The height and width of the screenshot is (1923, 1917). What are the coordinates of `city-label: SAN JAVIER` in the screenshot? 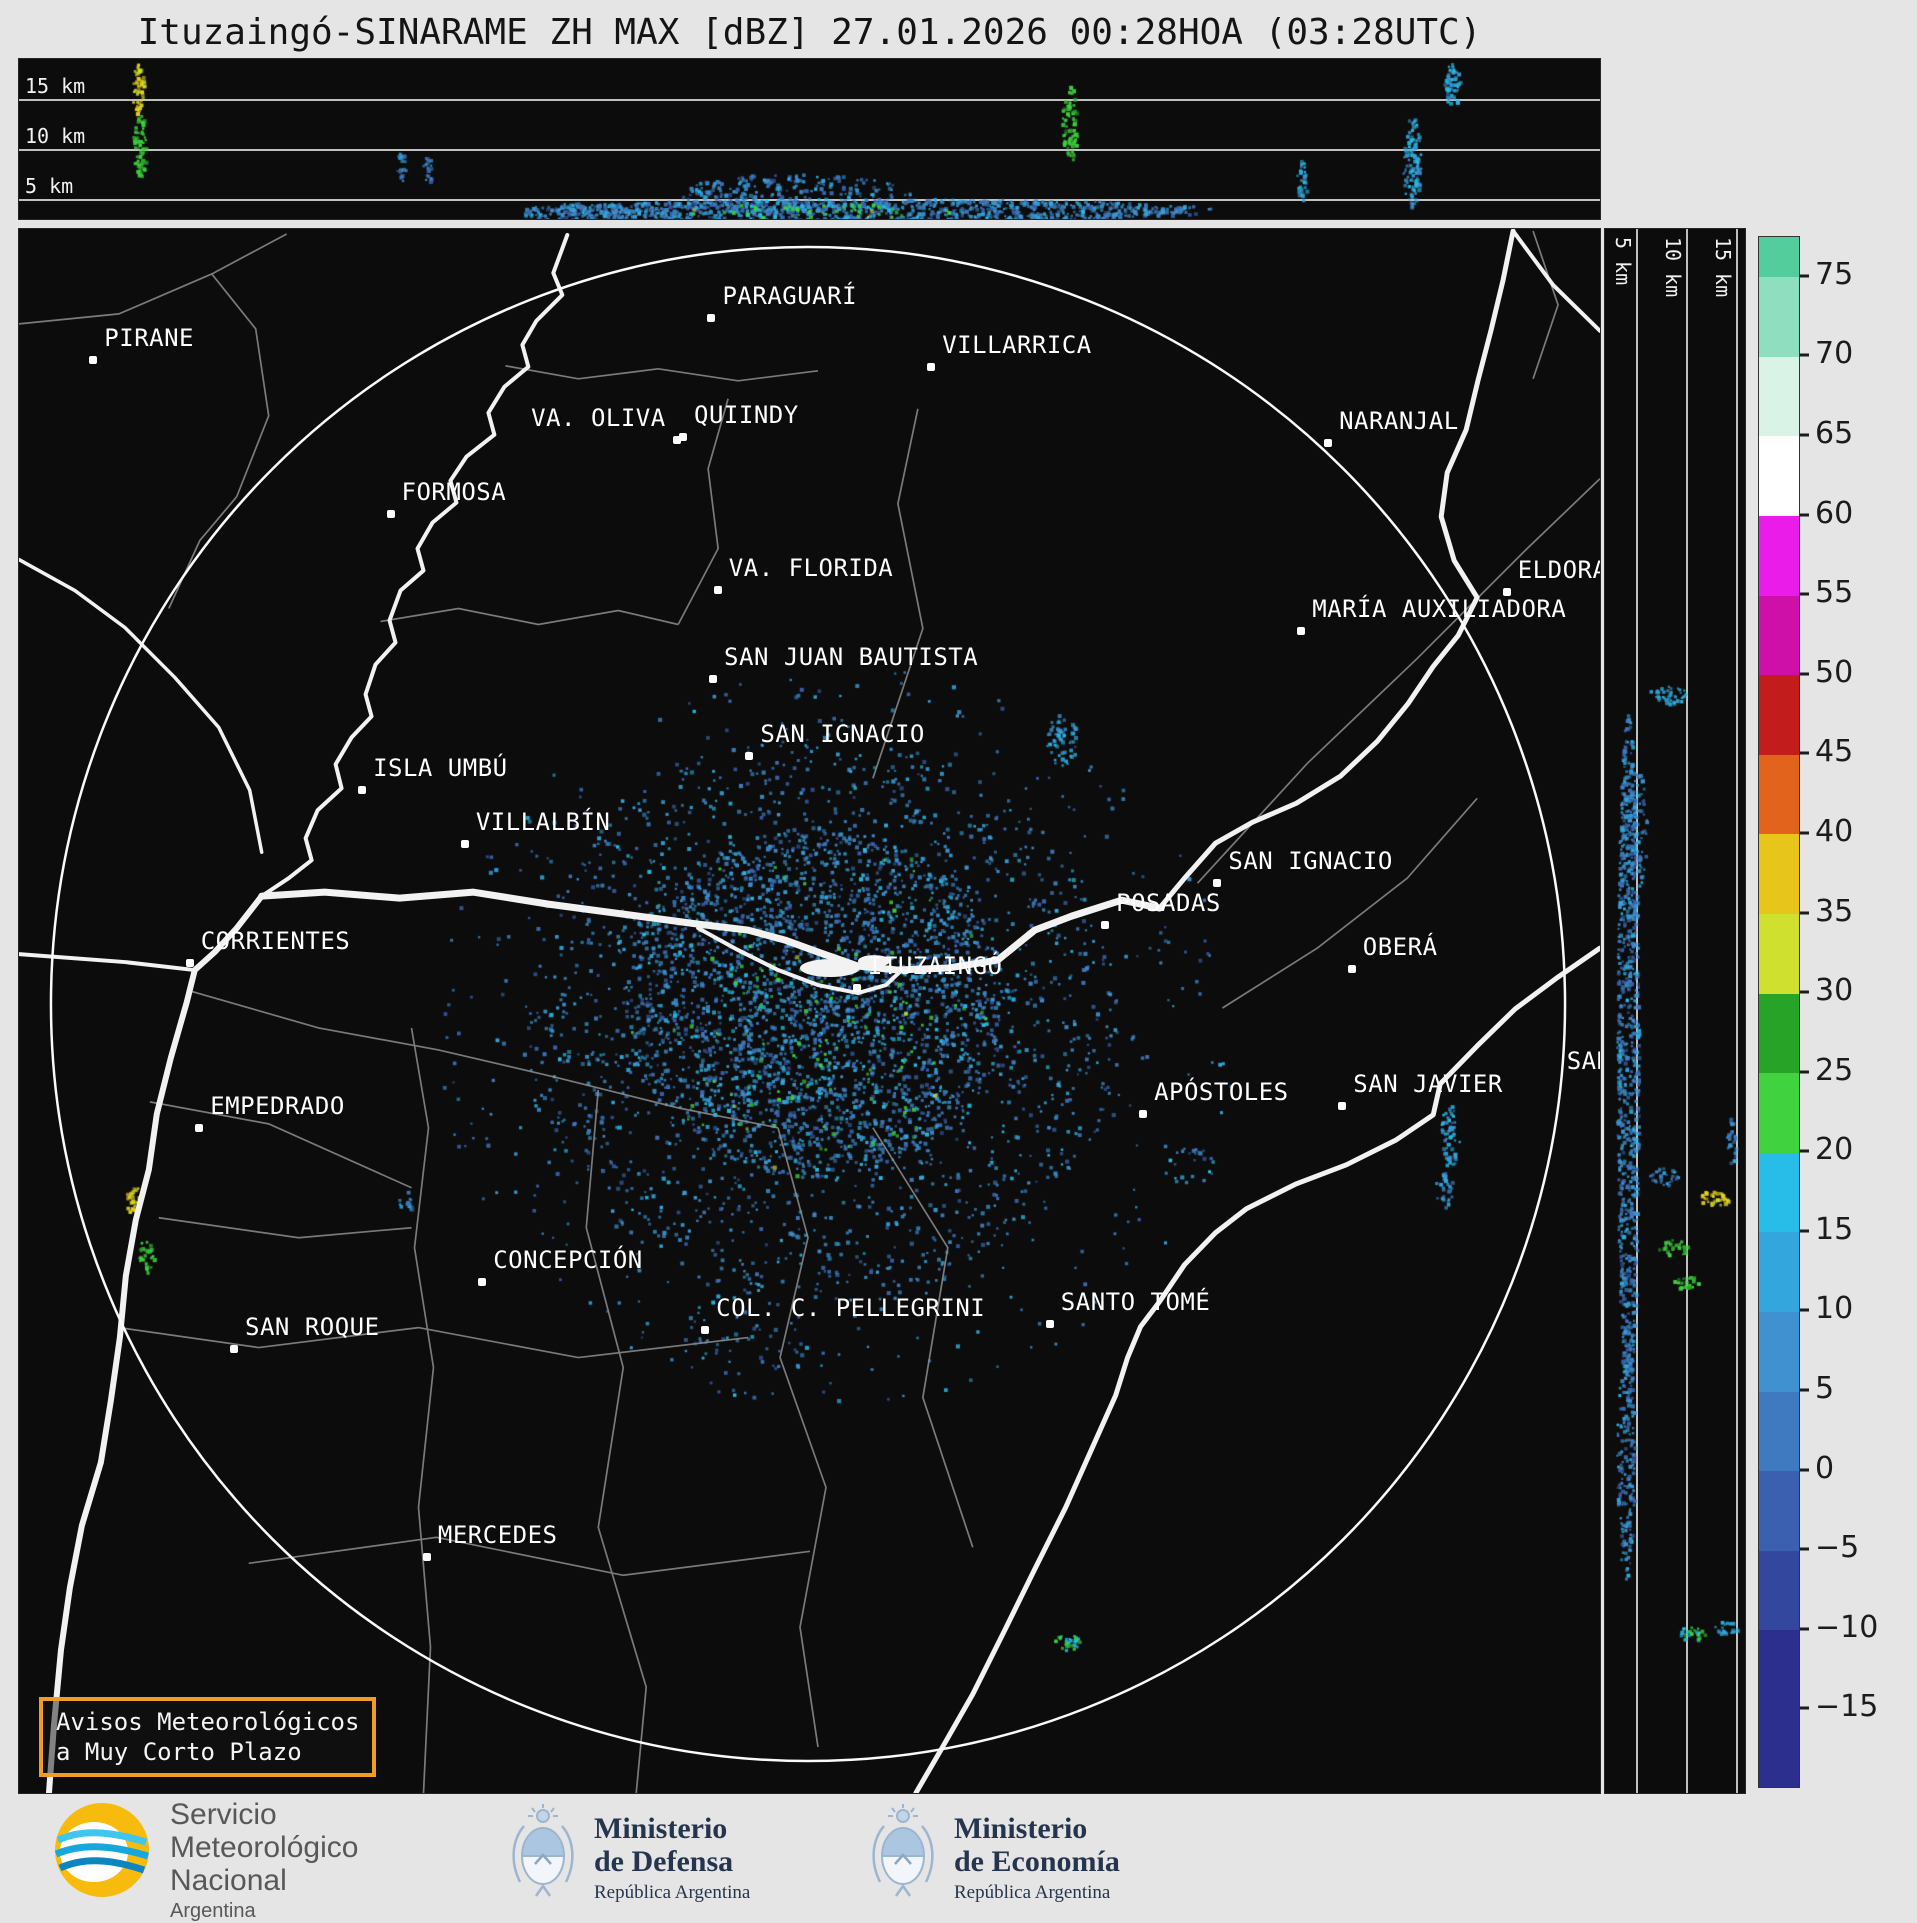 It's located at (1428, 1084).